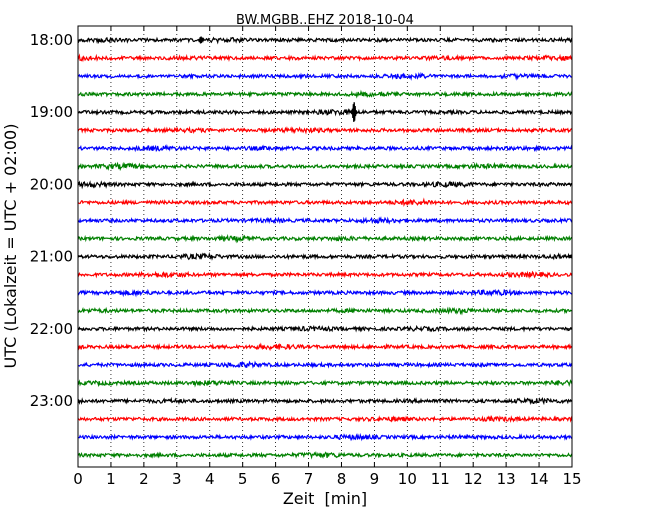  Describe the element at coordinates (78, 479) in the screenshot. I see `x-tick-label: 0` at that location.